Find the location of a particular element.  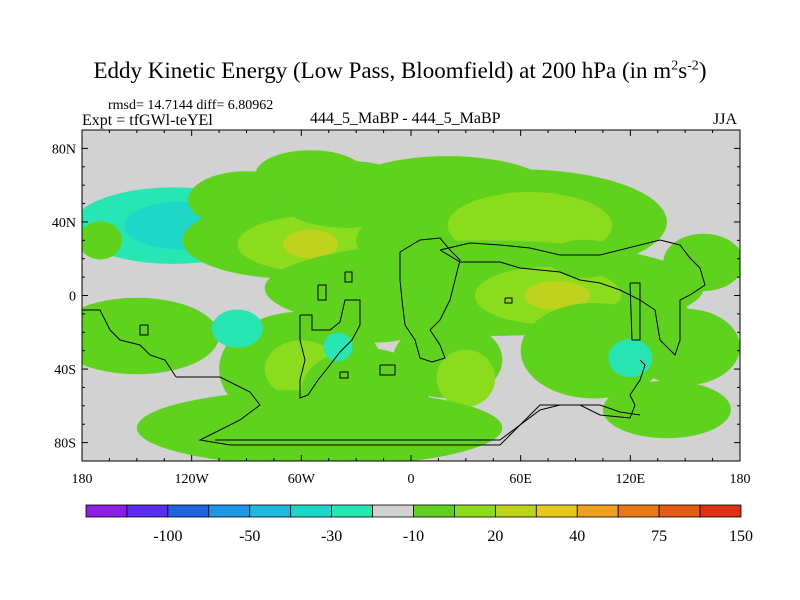

coastline-south-america-east is located at coordinates (330, 349).